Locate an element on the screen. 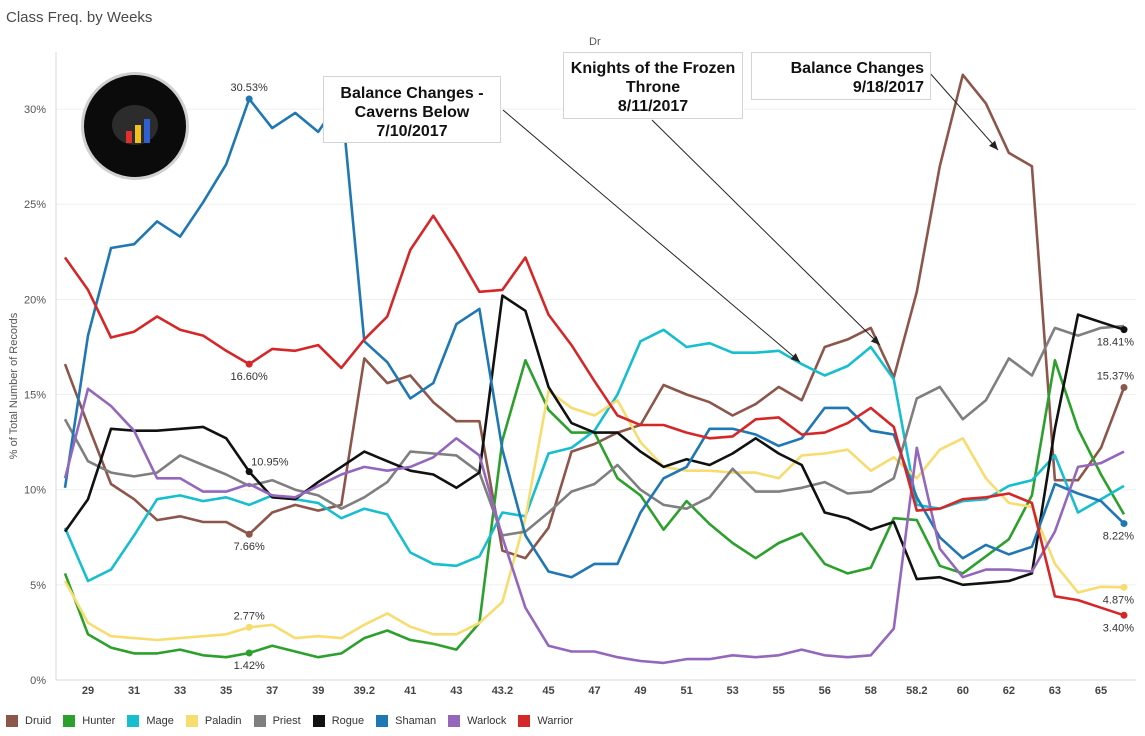 This screenshot has height=736, width=1145. point-label: 4.87% is located at coordinates (1118, 600).